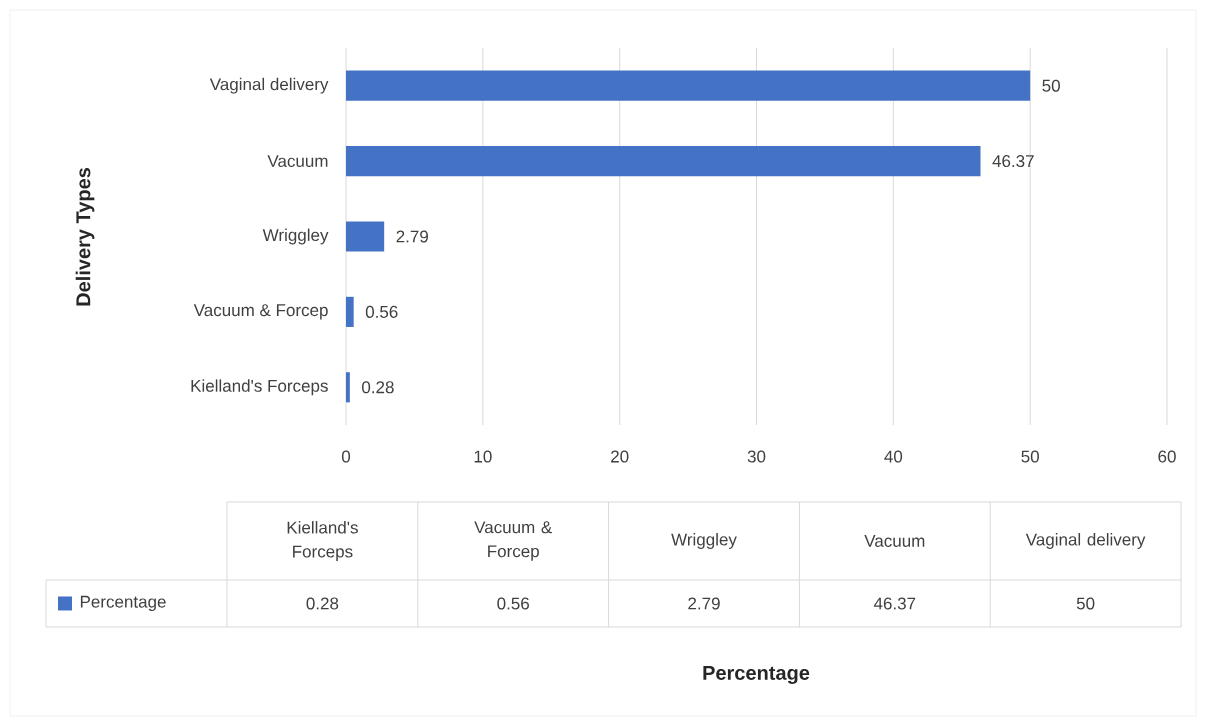 The image size is (1206, 726). I want to click on category-label: Kielland's Forceps, so click(322, 541).